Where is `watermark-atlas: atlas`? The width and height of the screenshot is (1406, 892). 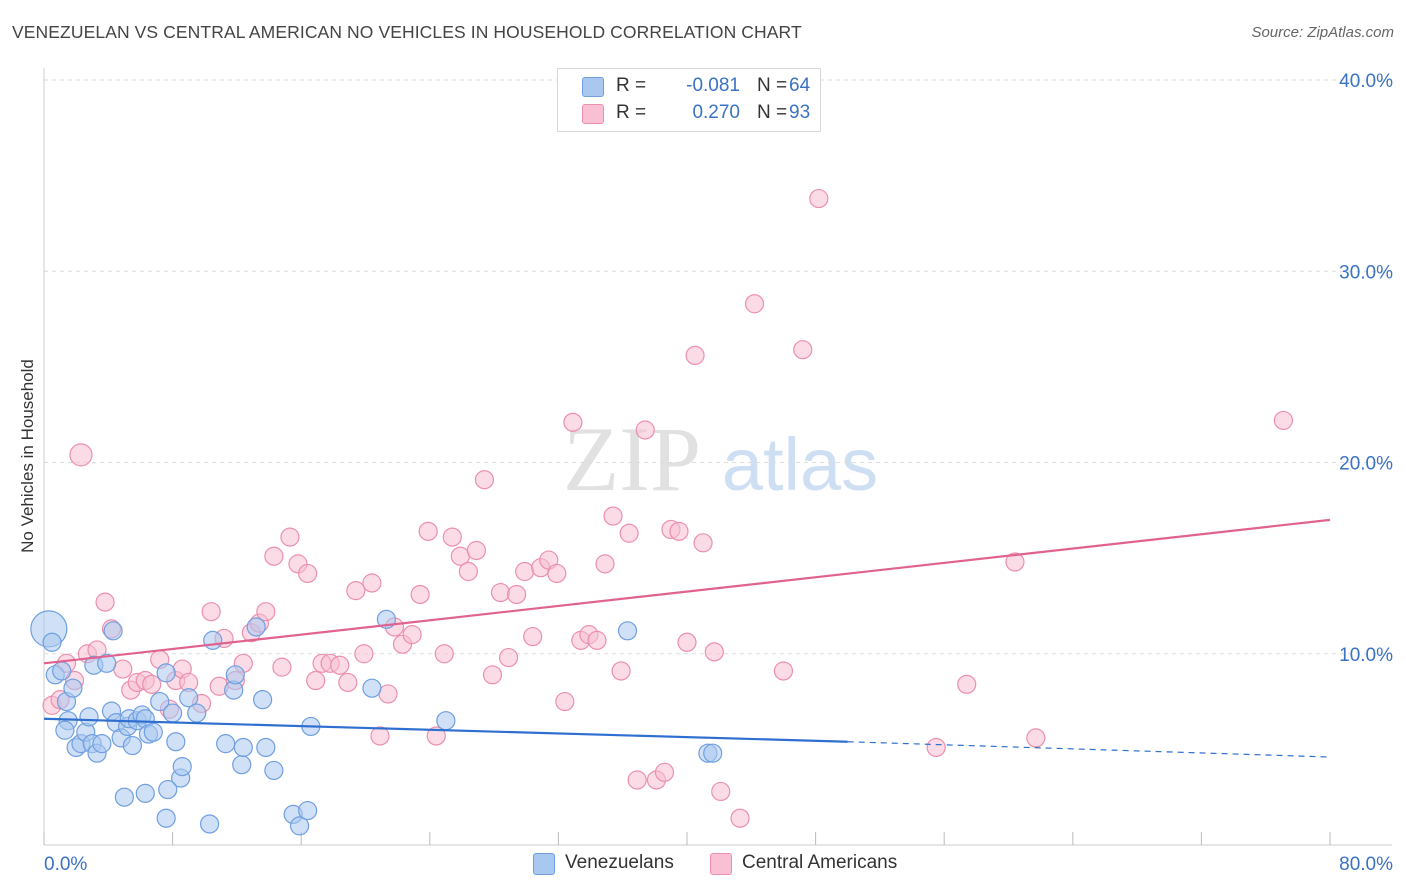
watermark-atlas: atlas is located at coordinates (800, 464).